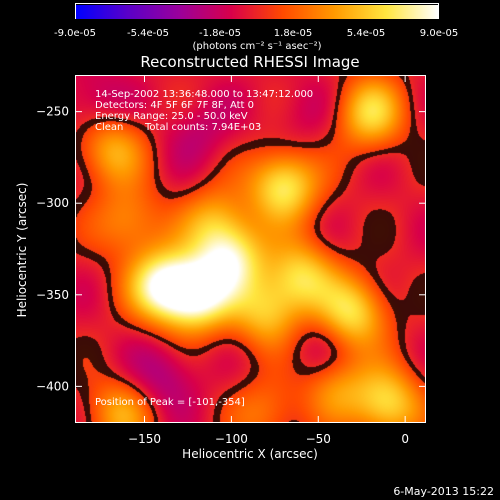 This screenshot has width=500, height=500. I want to click on x-tick-label: 0, so click(405, 439).